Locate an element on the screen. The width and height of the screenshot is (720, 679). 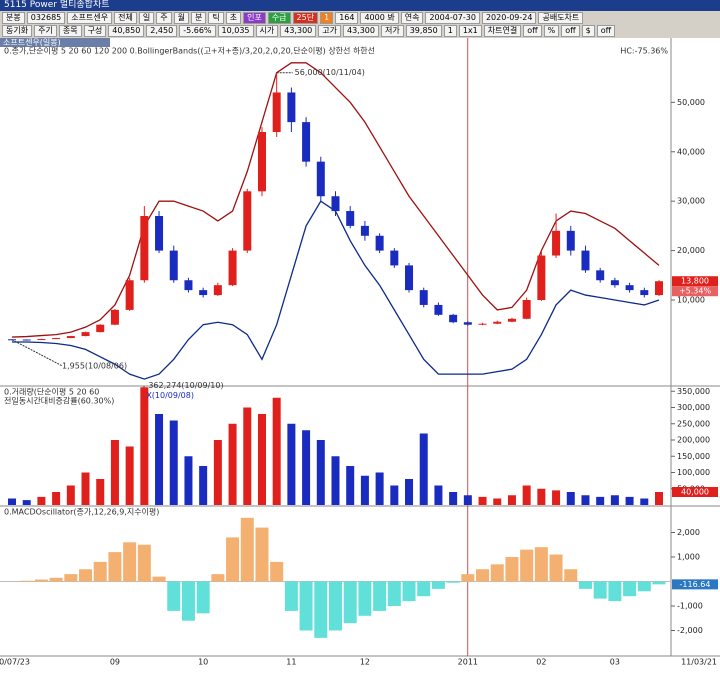
last-value-label: 40,000 is located at coordinates (695, 492).